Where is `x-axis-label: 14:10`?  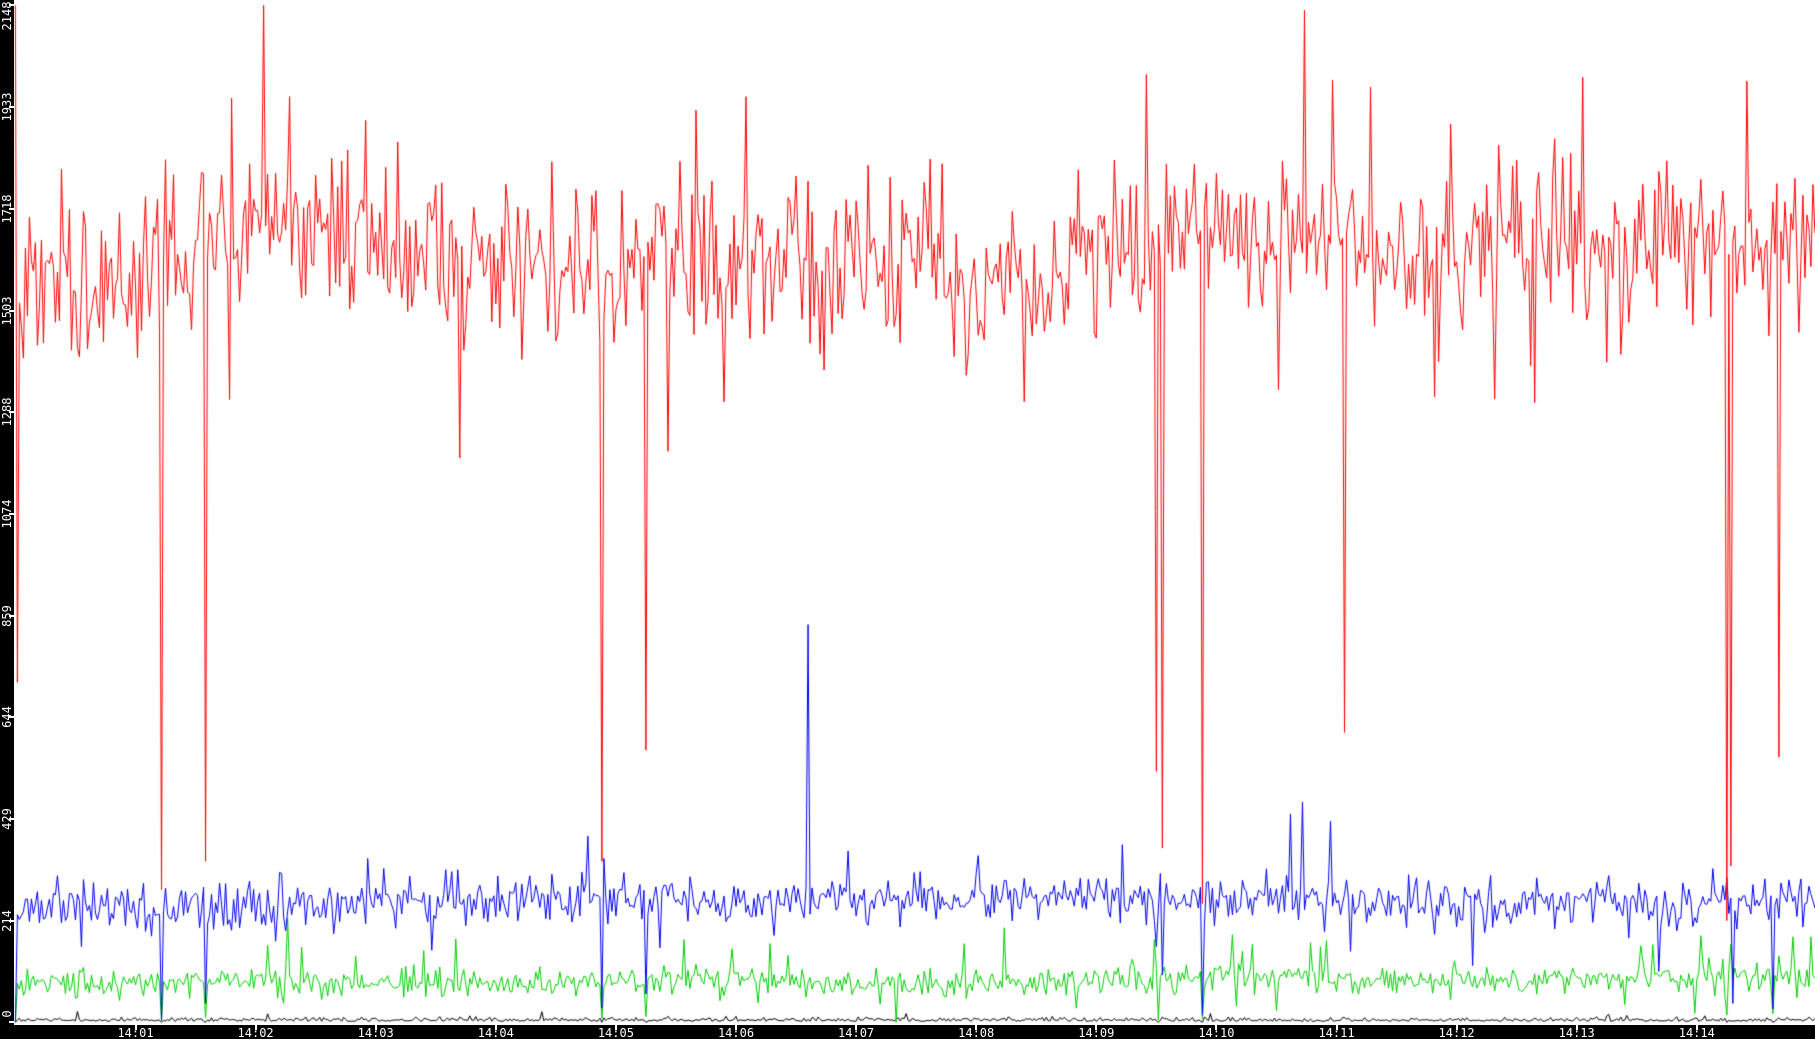
x-axis-label: 14:10 is located at coordinates (1216, 1032).